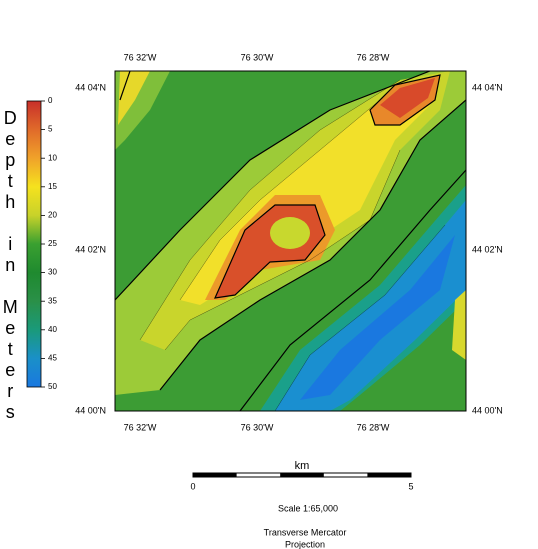 This screenshot has height=549, width=538. What do you see at coordinates (52, 272) in the screenshot?
I see `legend-tick-label: 30` at bounding box center [52, 272].